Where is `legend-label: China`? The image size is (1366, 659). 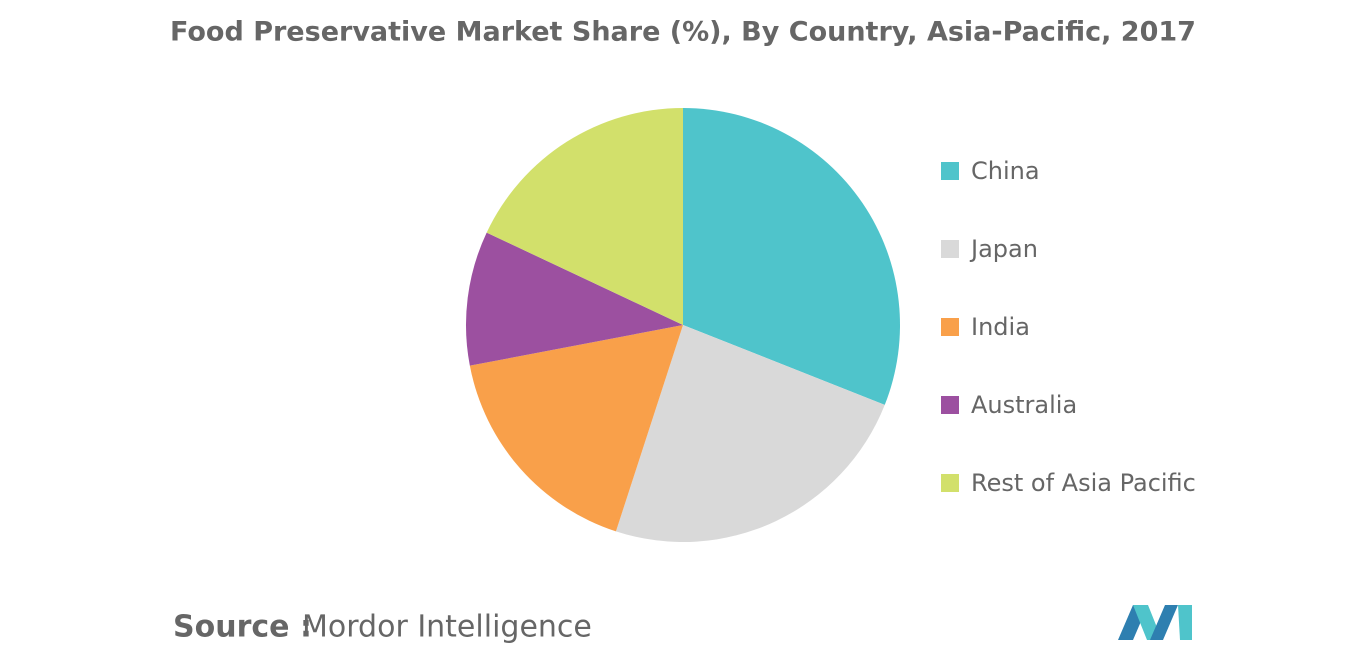
legend-label: China is located at coordinates (1005, 171).